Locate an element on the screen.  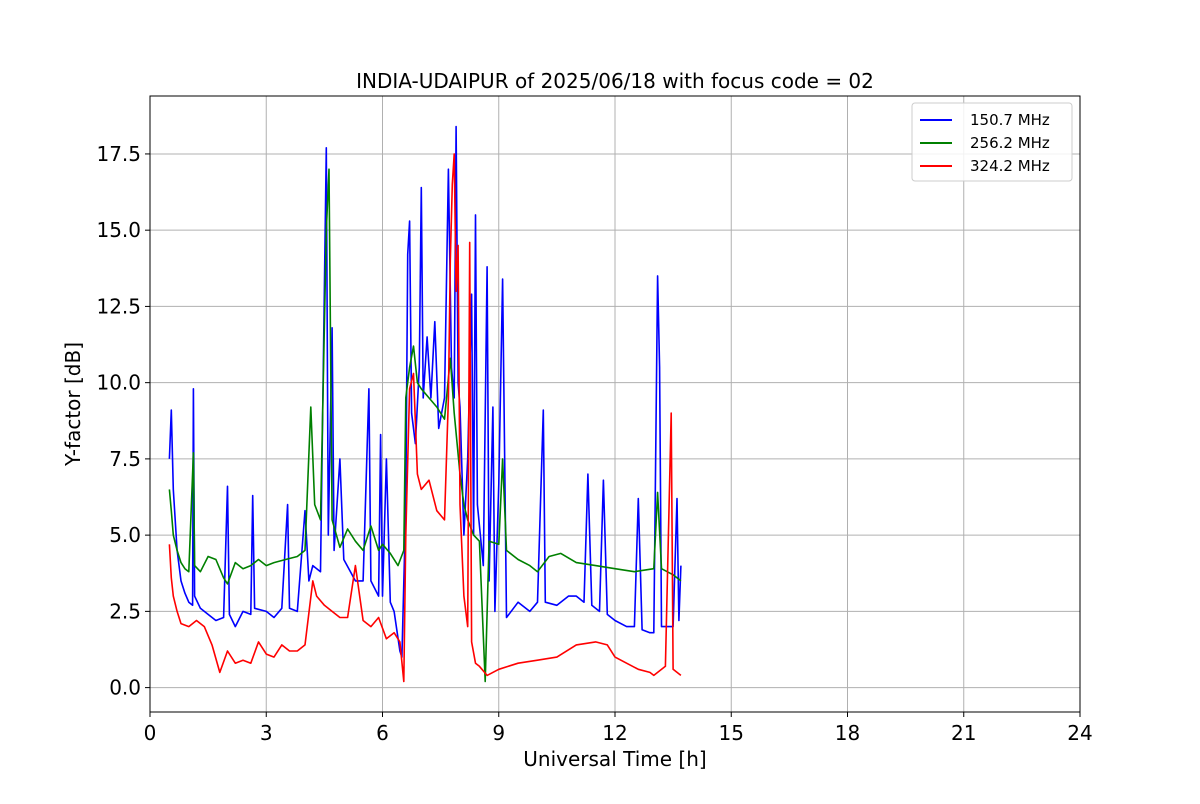
y-tick-label: 2.5 is located at coordinates (125, 611).